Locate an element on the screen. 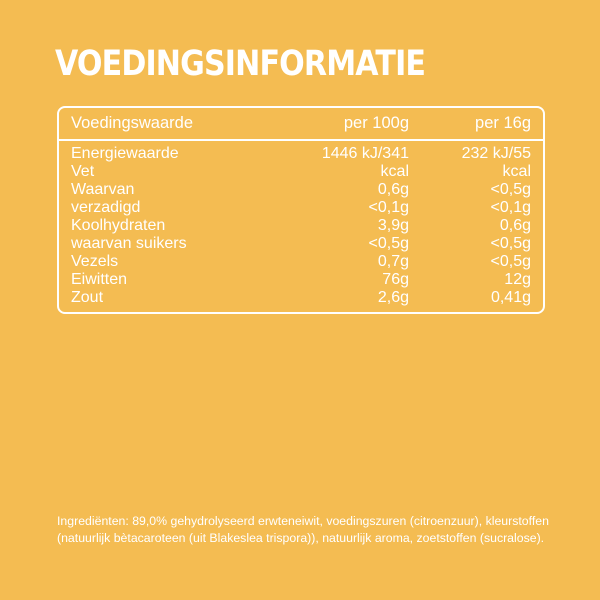 The height and width of the screenshot is (600, 600). value-per-100g: <0,5g is located at coordinates (388, 243).